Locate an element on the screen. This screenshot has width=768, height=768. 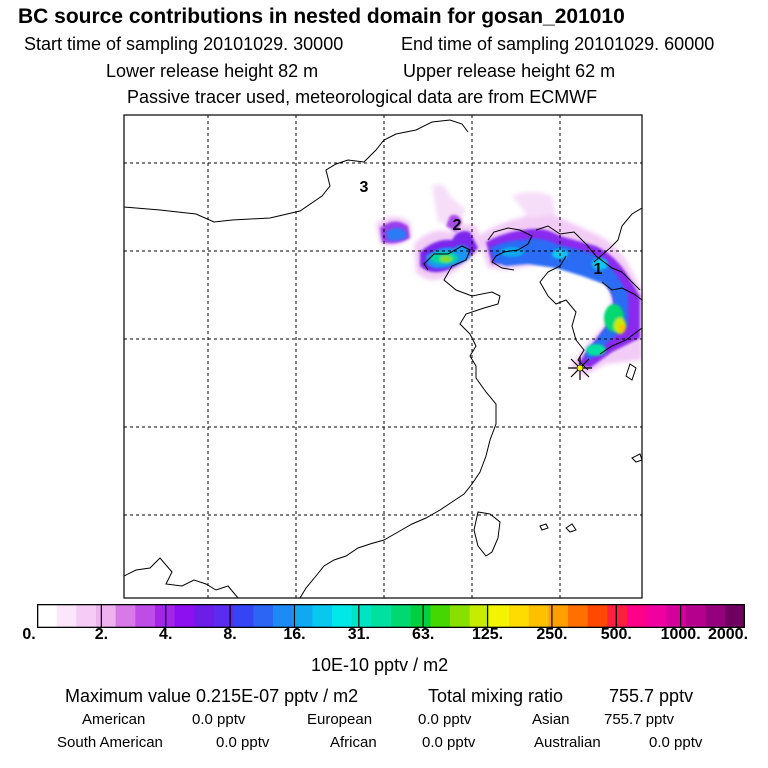
region-name-african: African is located at coordinates (353, 742).